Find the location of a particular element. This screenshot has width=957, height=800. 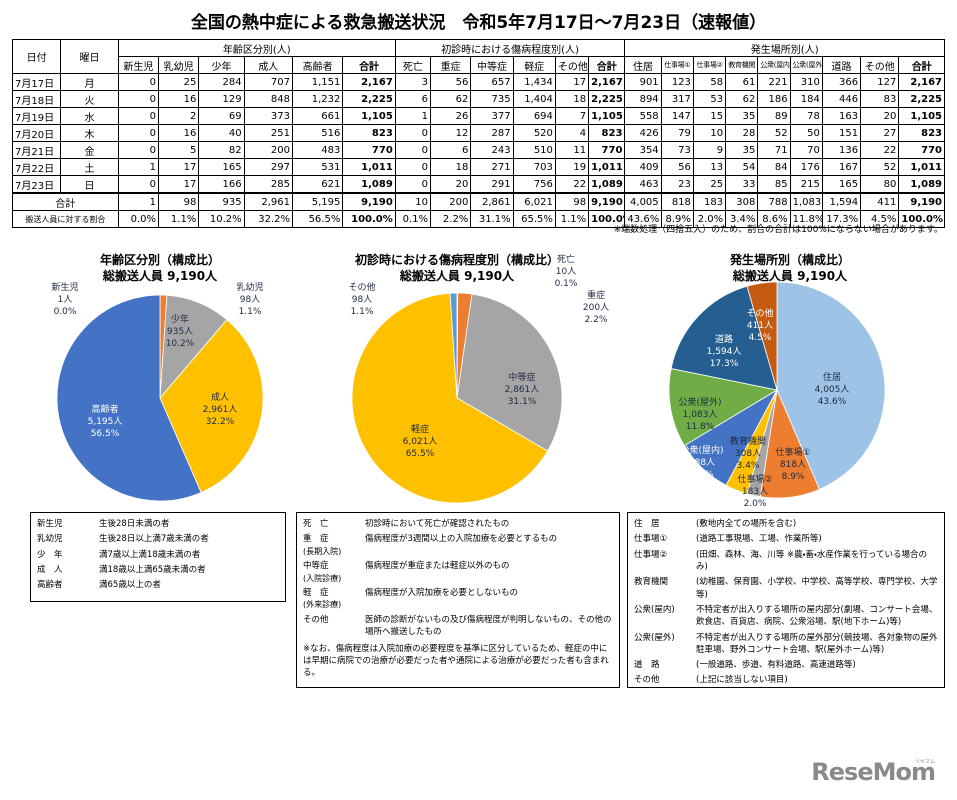

chart-title: 年齢区分別（構成比） is located at coordinates (160, 259).